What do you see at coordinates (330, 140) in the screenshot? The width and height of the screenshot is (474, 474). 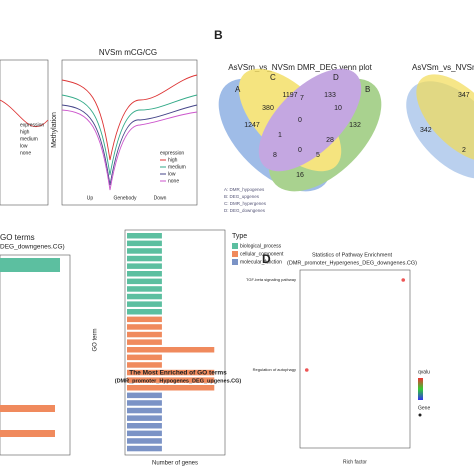 I see `region-count: 28` at bounding box center [330, 140].